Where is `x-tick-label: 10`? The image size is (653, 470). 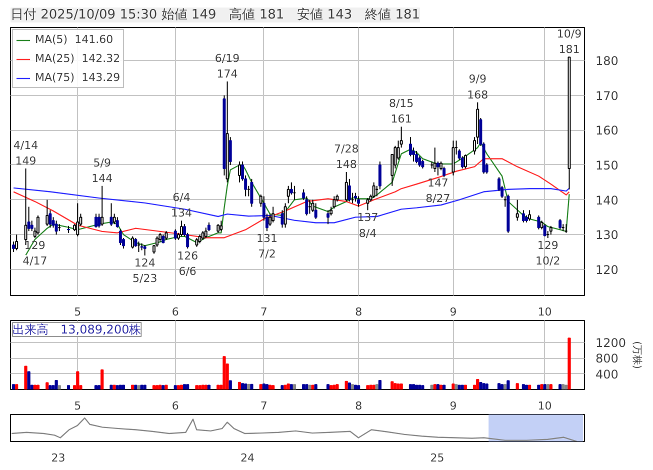
x-tick-label: 10 is located at coordinates (545, 312).